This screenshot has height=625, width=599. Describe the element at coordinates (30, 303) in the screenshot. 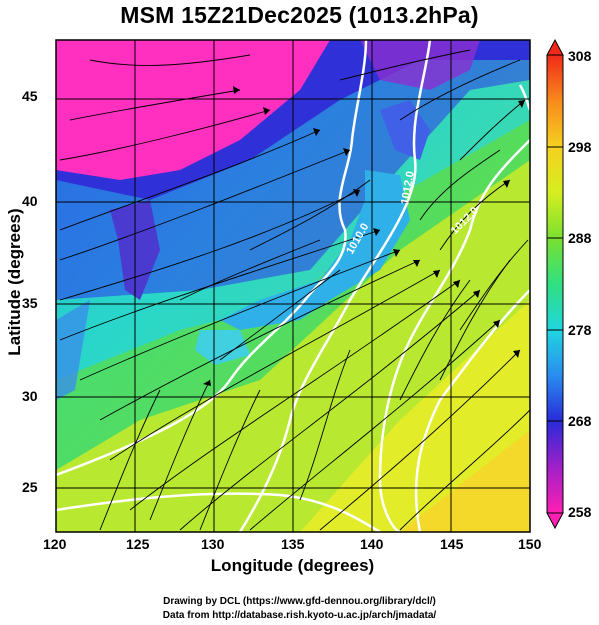

I see `y-tick-label: 35` at that location.